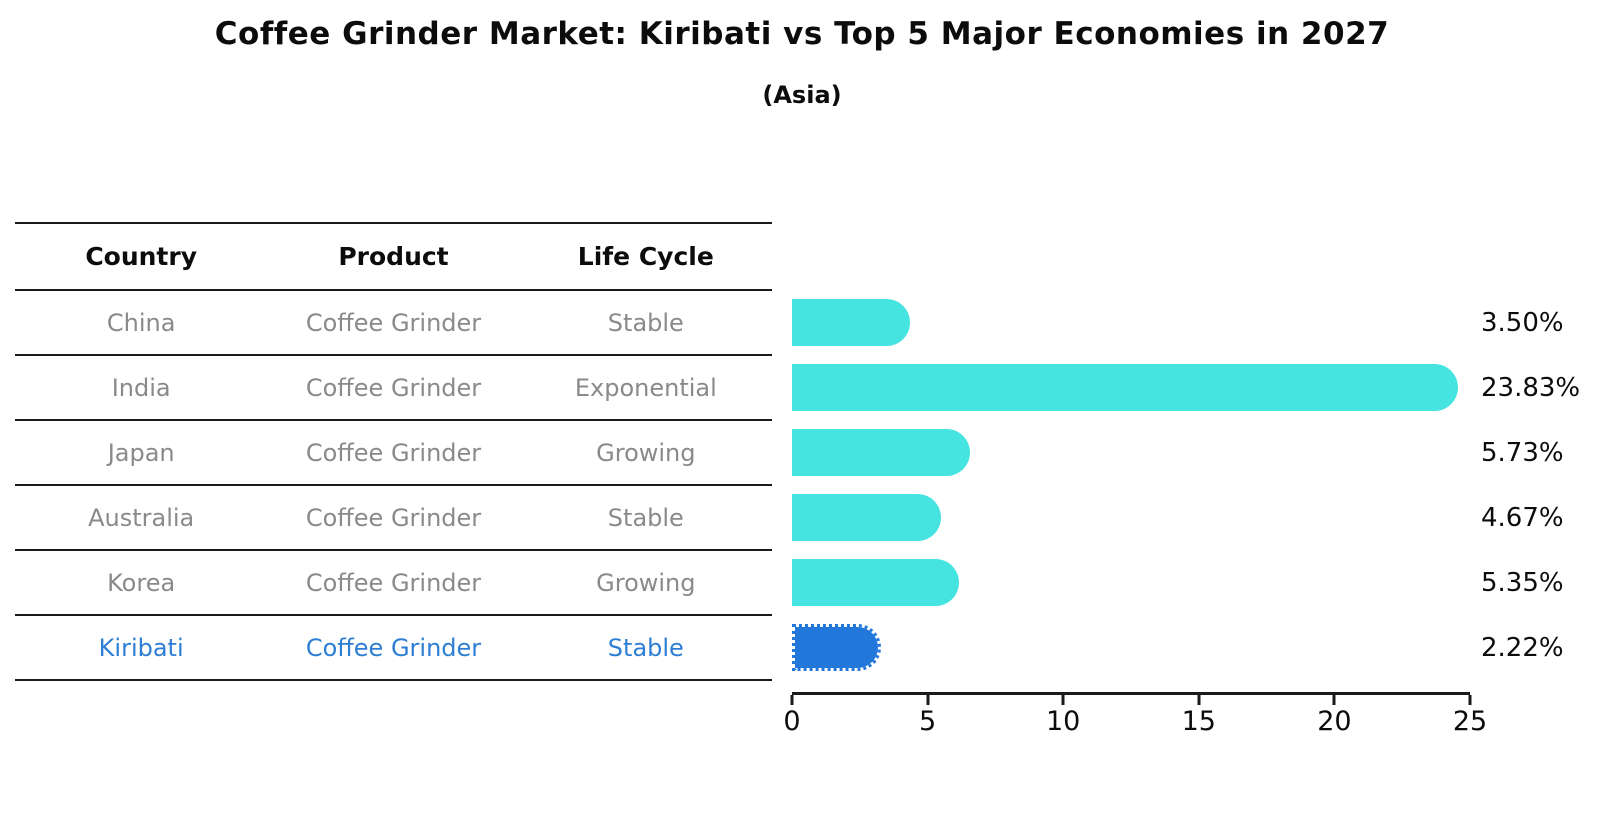 The width and height of the screenshot is (1604, 823). I want to click on bar-australia, so click(867, 517).